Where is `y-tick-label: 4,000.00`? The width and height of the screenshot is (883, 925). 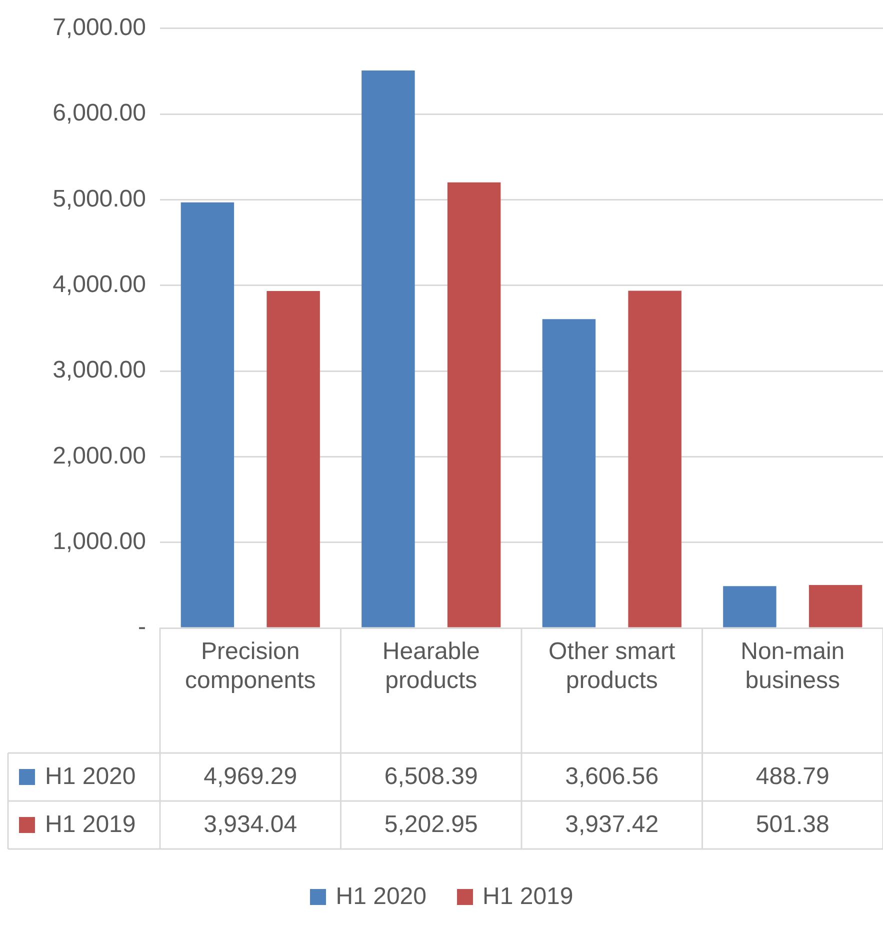 y-tick-label: 4,000.00 is located at coordinates (99, 284).